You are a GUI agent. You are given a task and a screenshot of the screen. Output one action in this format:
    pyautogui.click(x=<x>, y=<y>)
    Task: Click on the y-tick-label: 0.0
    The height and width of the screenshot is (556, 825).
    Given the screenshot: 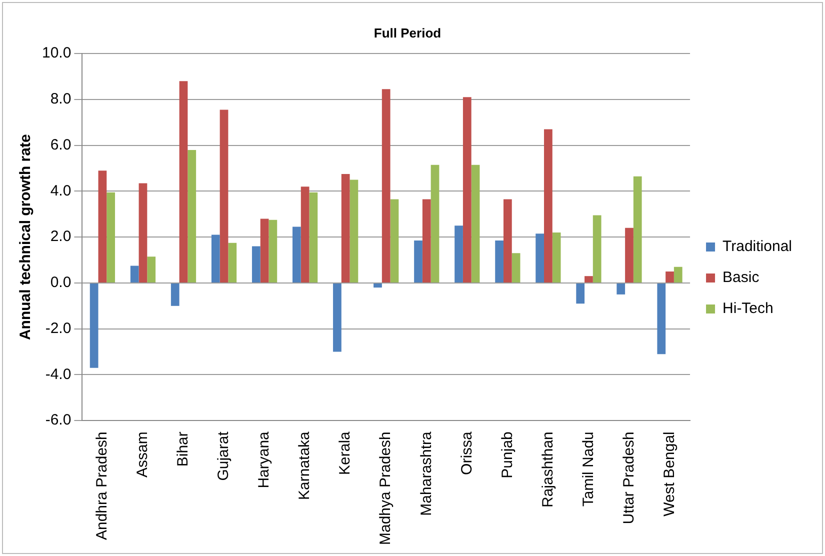 What is the action you would take?
    pyautogui.click(x=61, y=283)
    